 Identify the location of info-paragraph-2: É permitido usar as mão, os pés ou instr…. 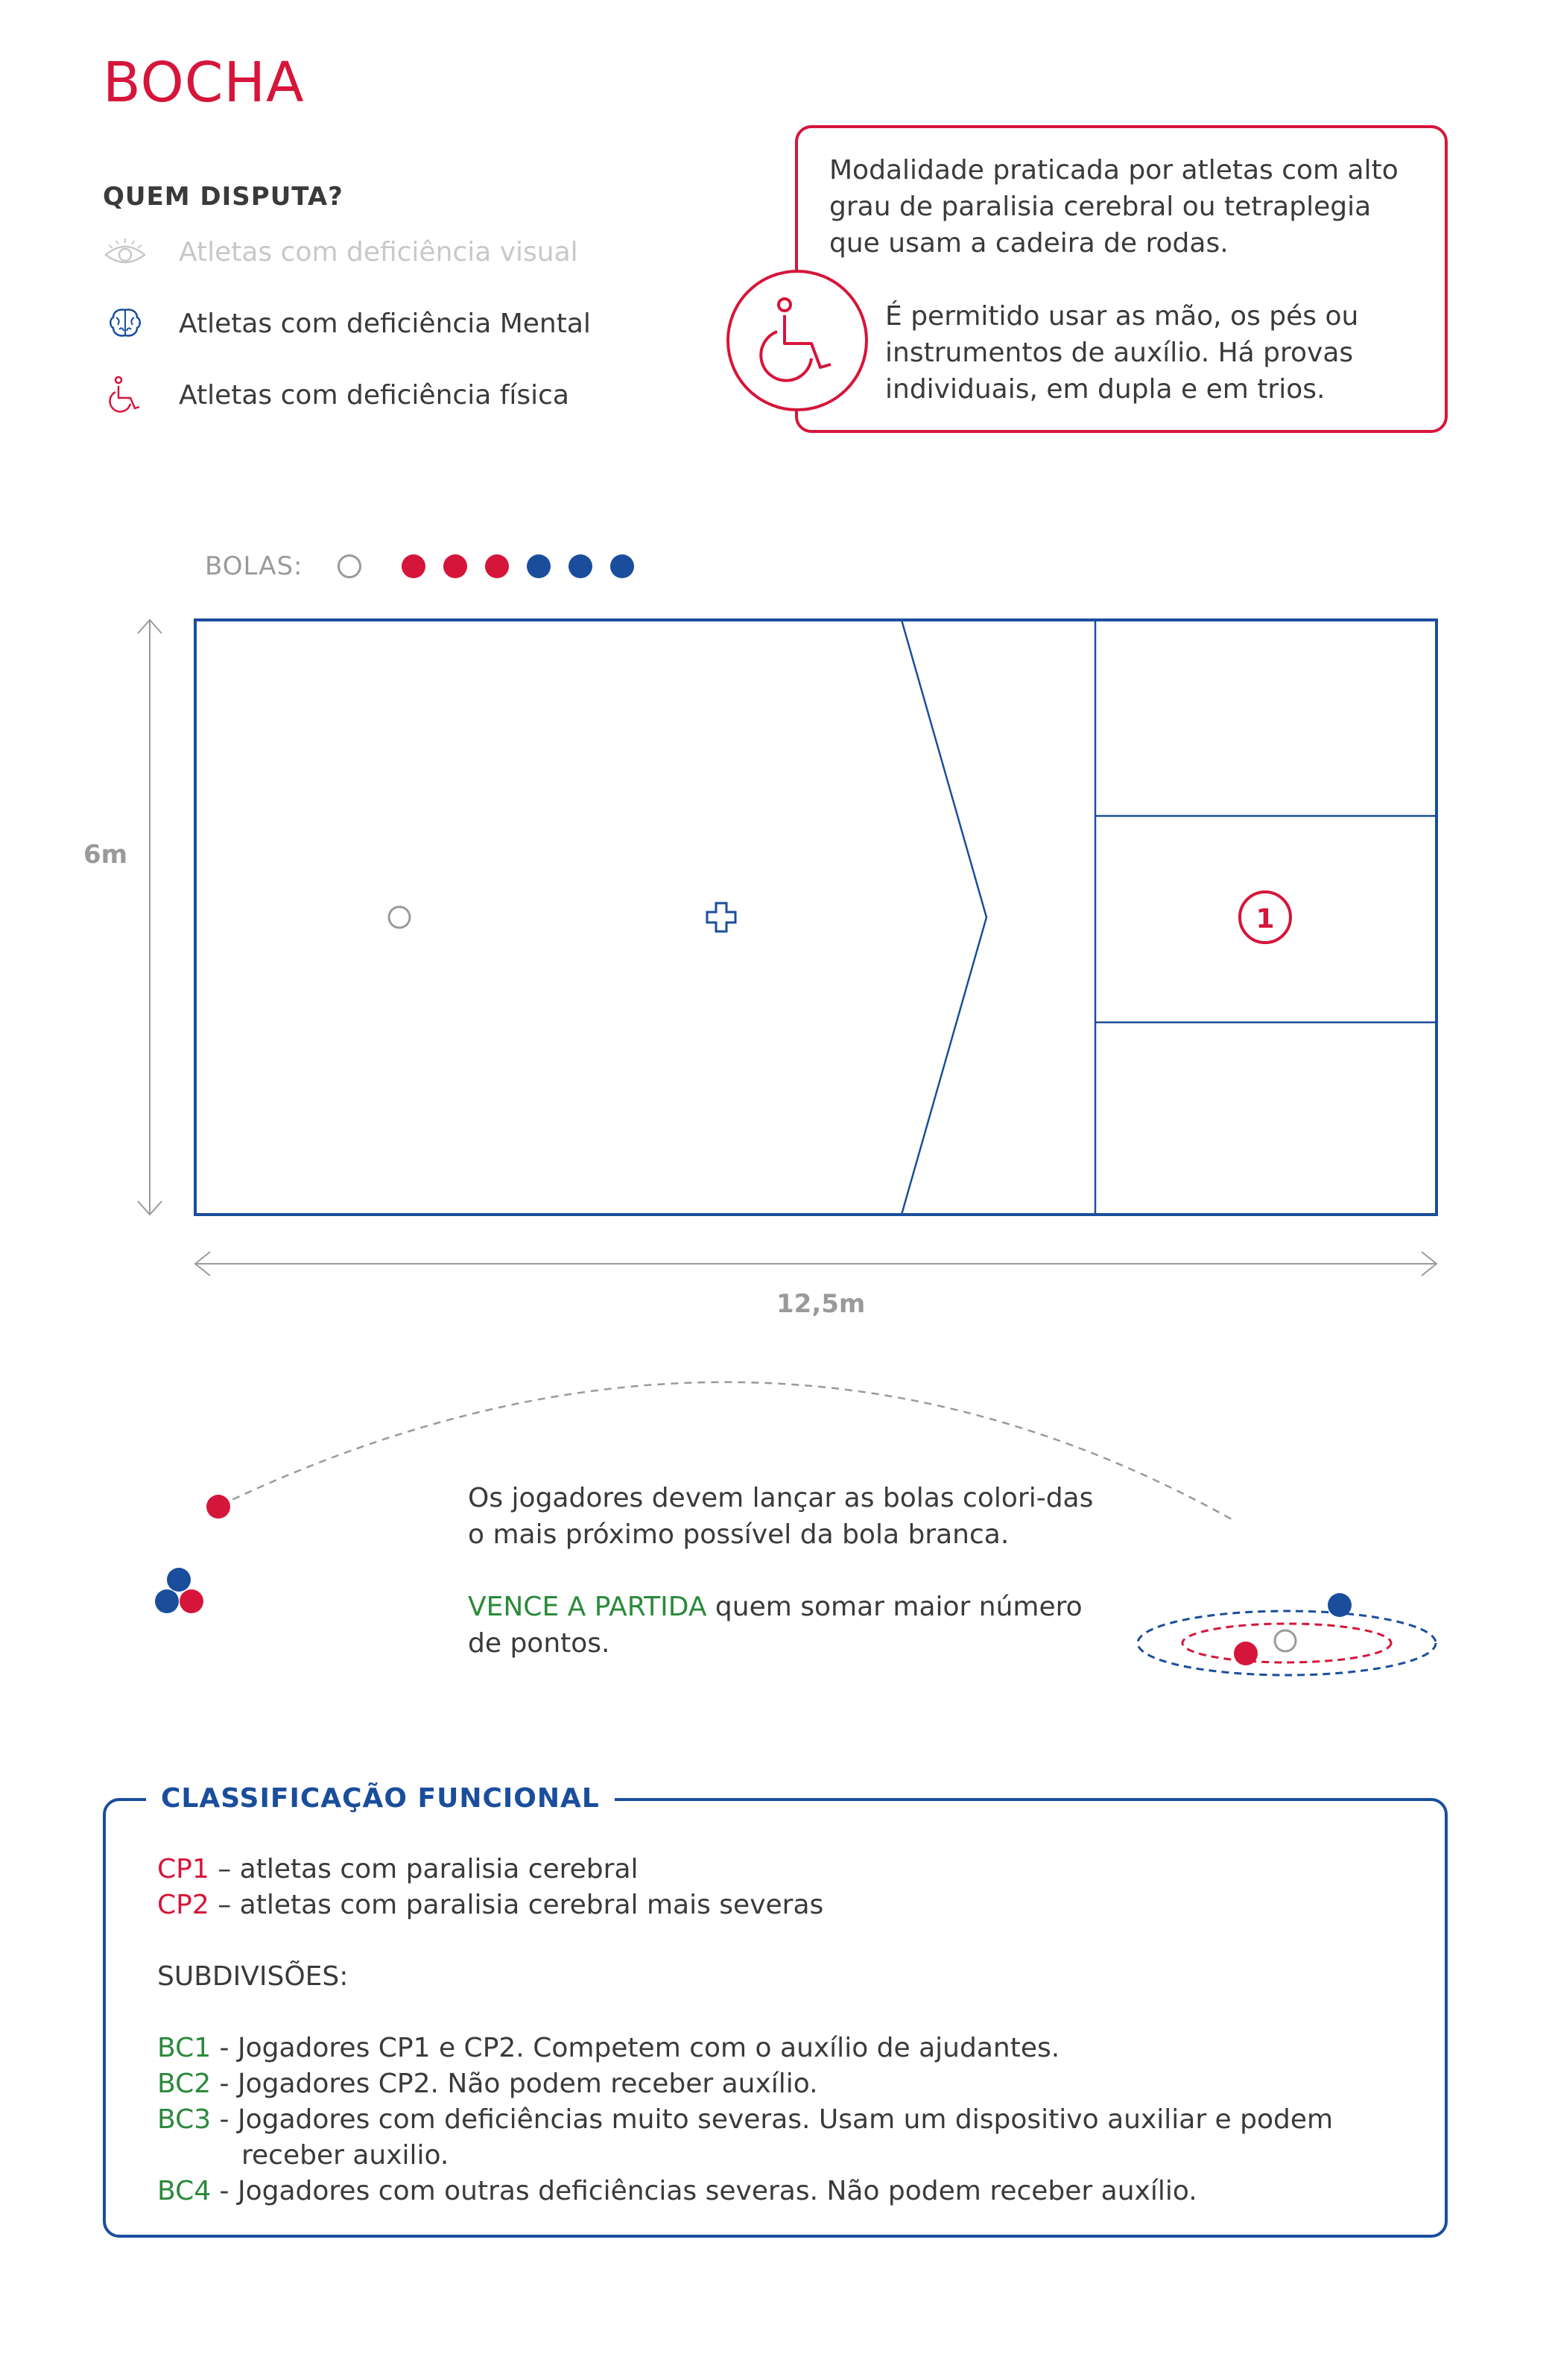
(1122, 353).